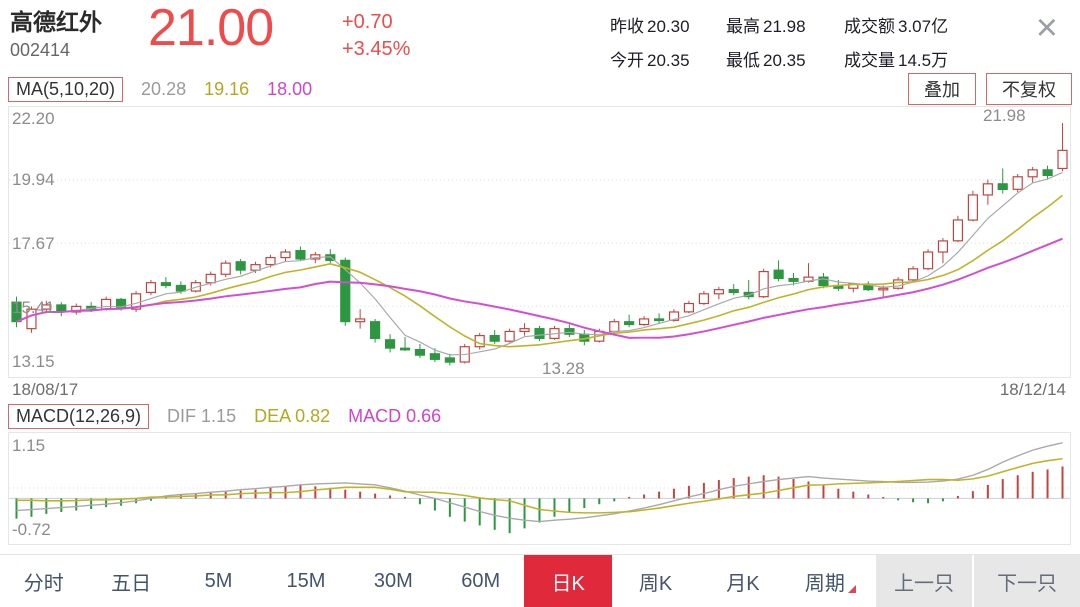 The width and height of the screenshot is (1080, 607). I want to click on ma-indicator-bar: MA(5,10,20) 20.28 19.16 18.00 叠加 不复权, so click(540, 89).